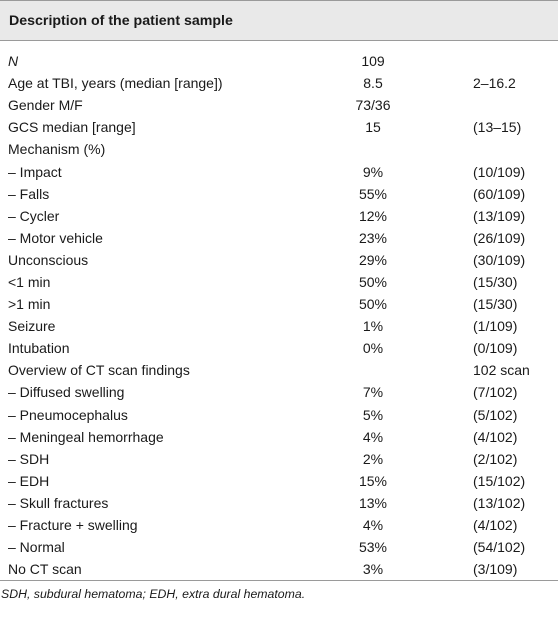  I want to click on row-label: – Meningeal hemorrhage, so click(86, 436).